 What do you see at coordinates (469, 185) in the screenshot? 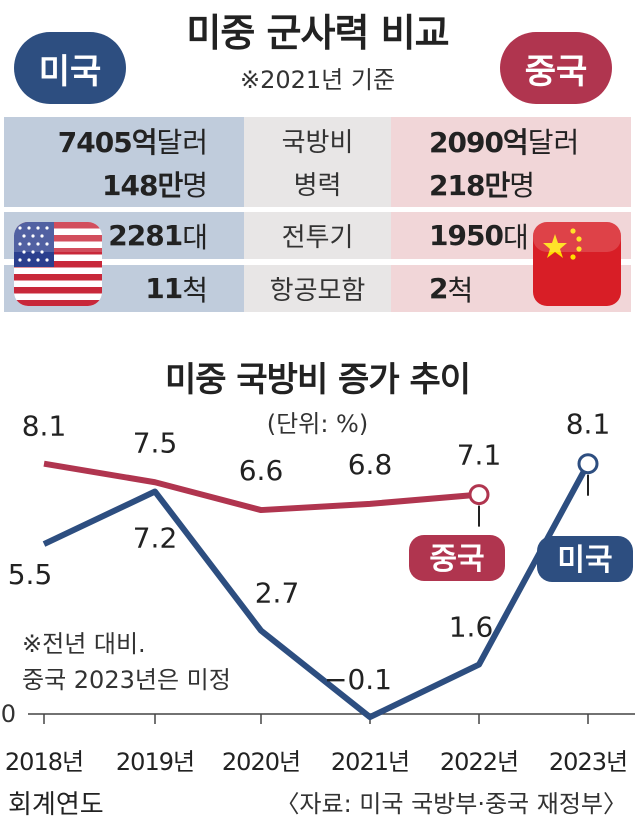
I see `cn-value: 218만` at bounding box center [469, 185].